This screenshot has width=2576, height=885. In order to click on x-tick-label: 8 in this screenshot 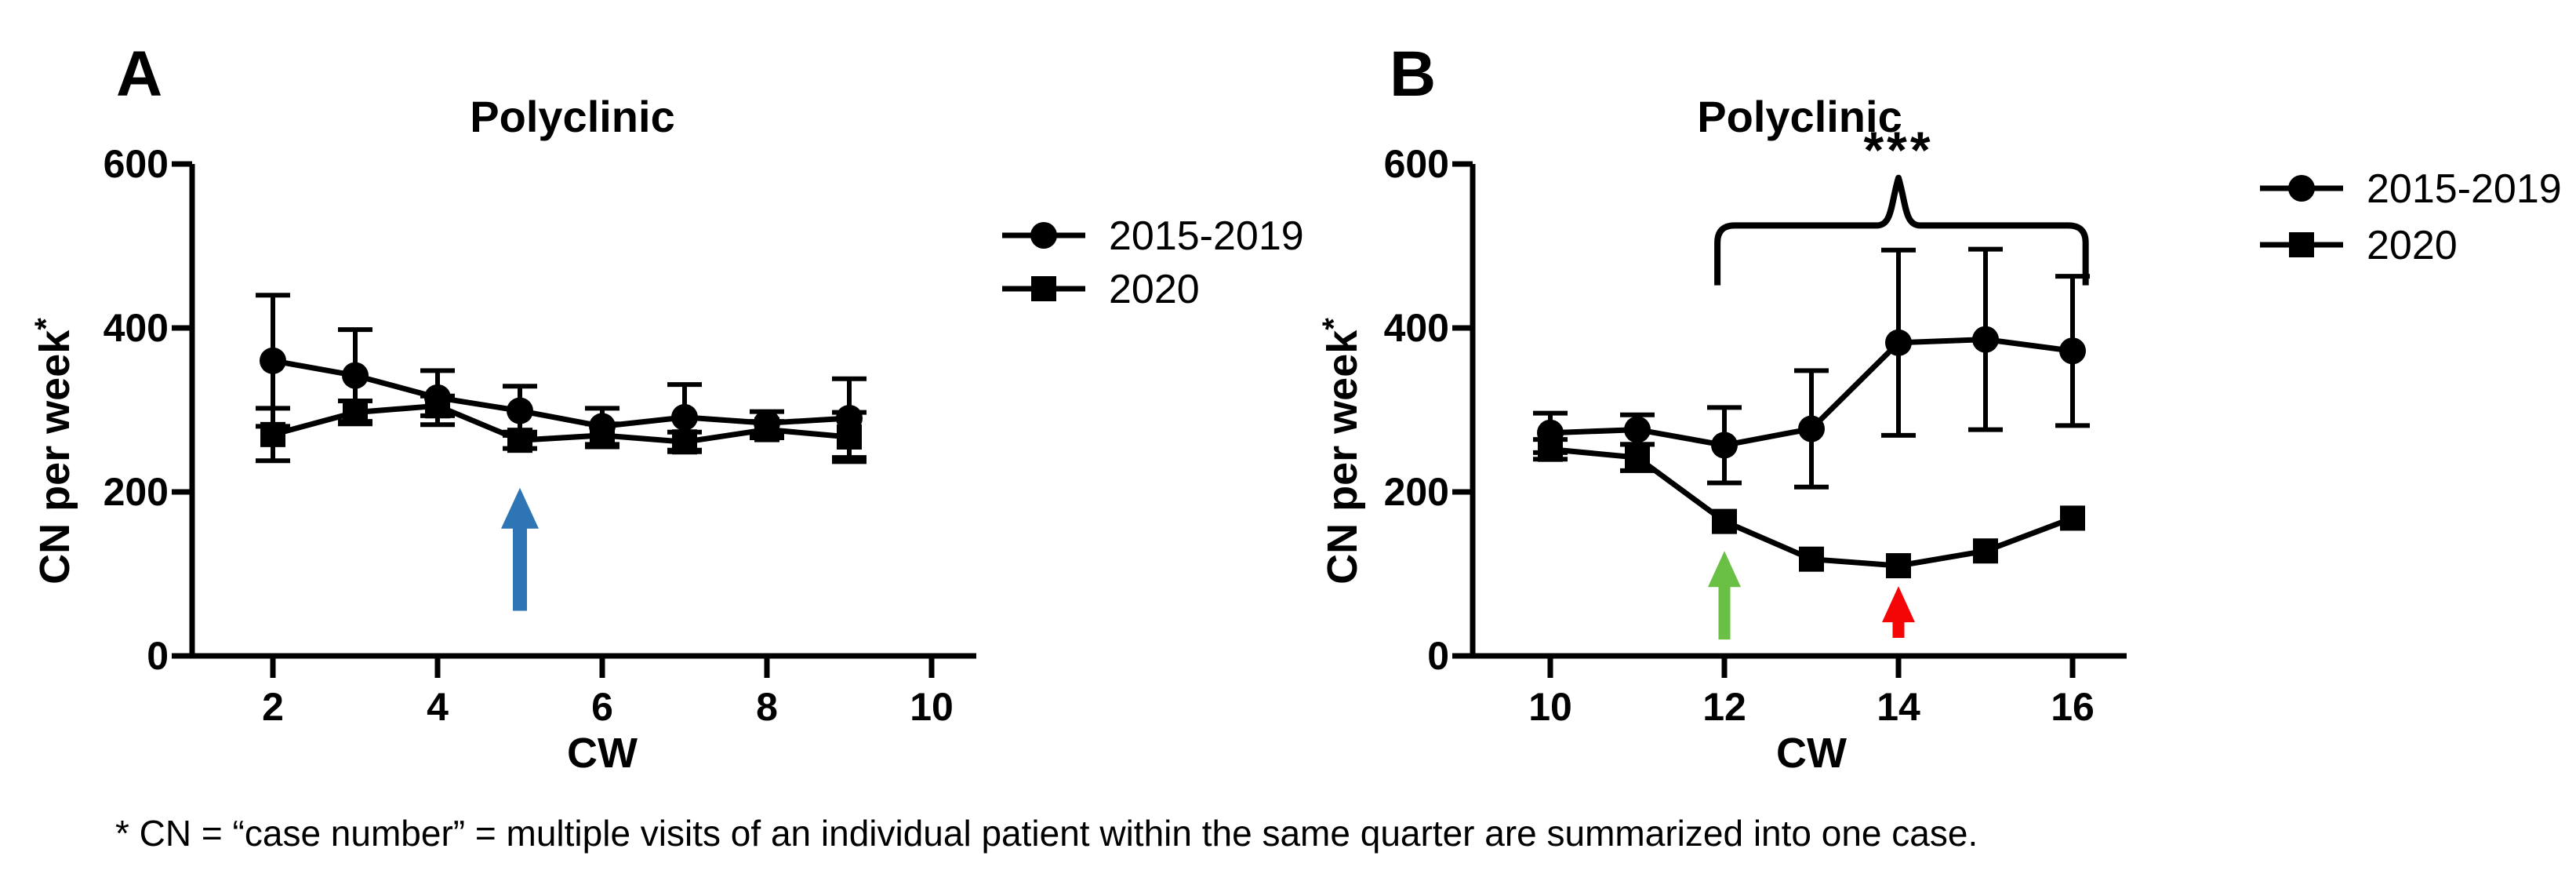, I will do `click(767, 707)`.